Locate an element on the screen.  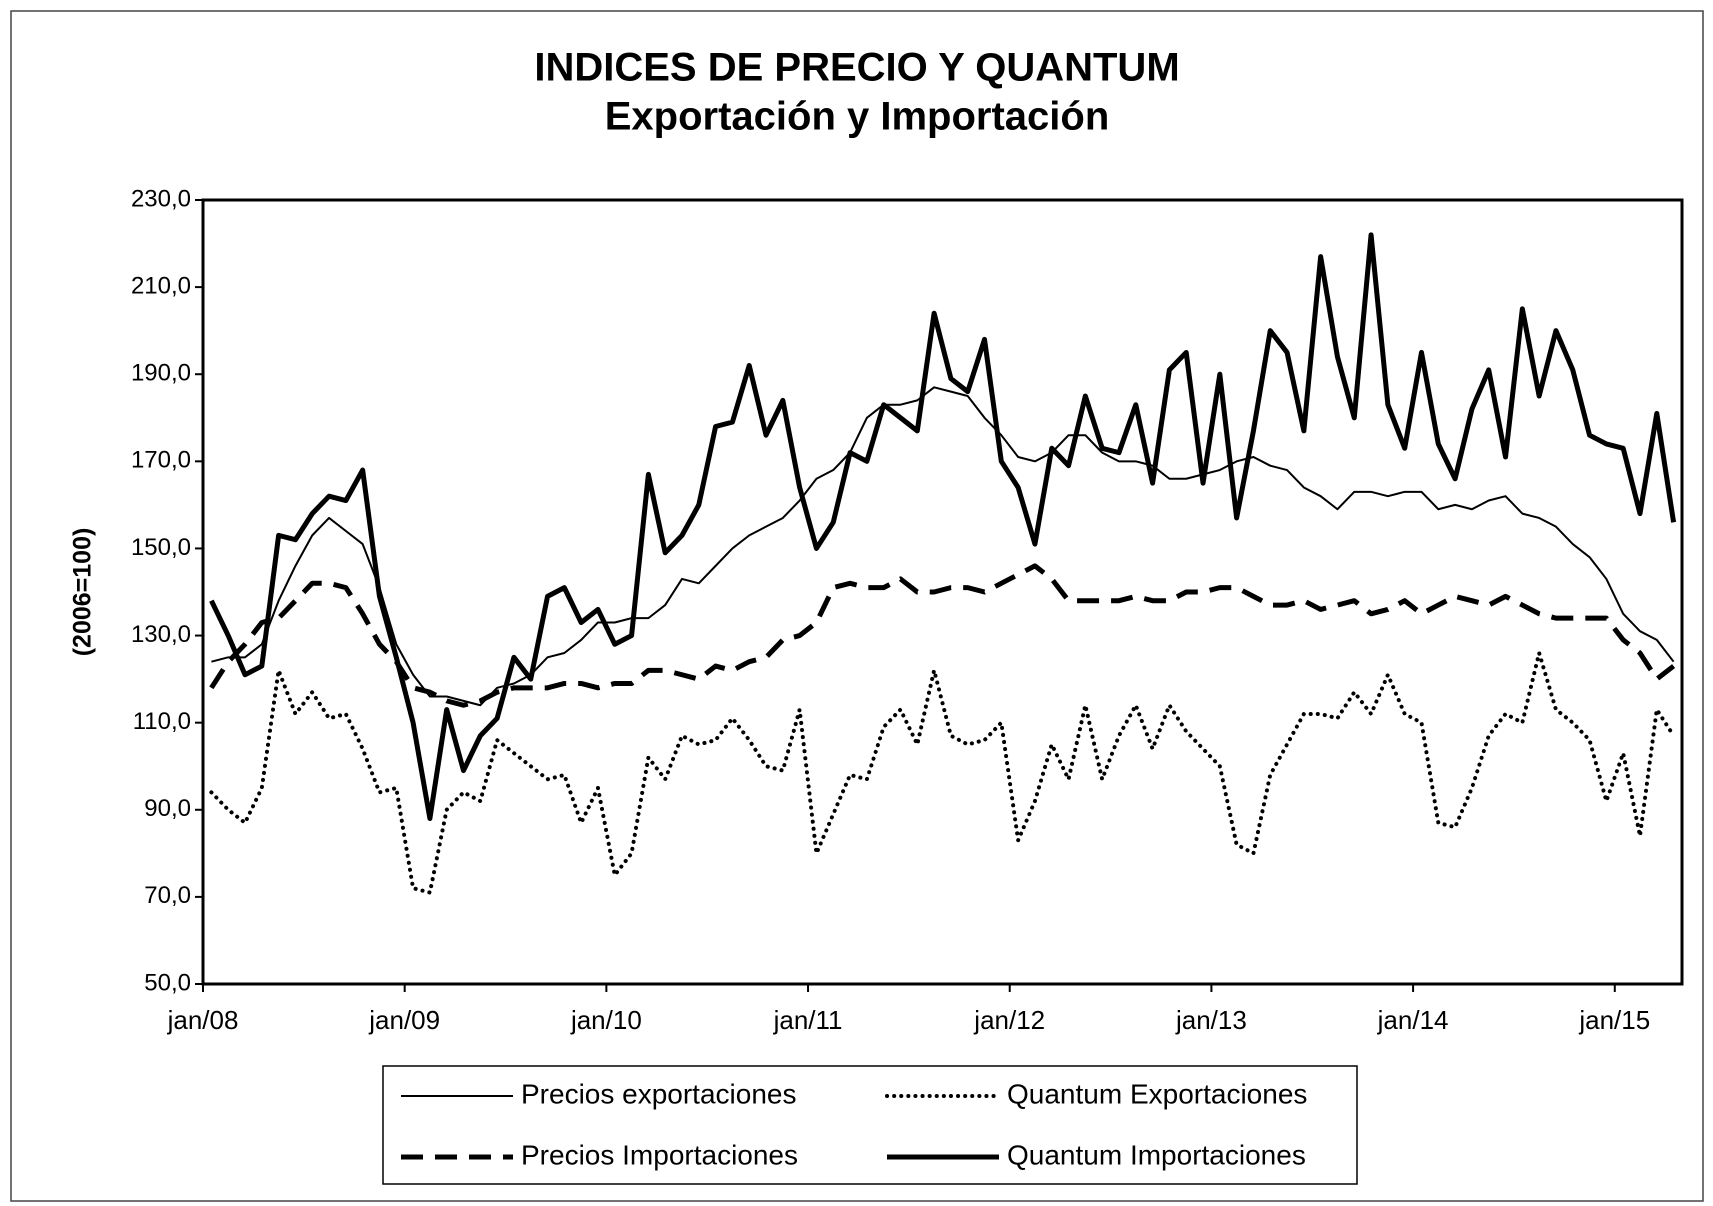
y-tick-label: 70,0 is located at coordinates (167, 895).